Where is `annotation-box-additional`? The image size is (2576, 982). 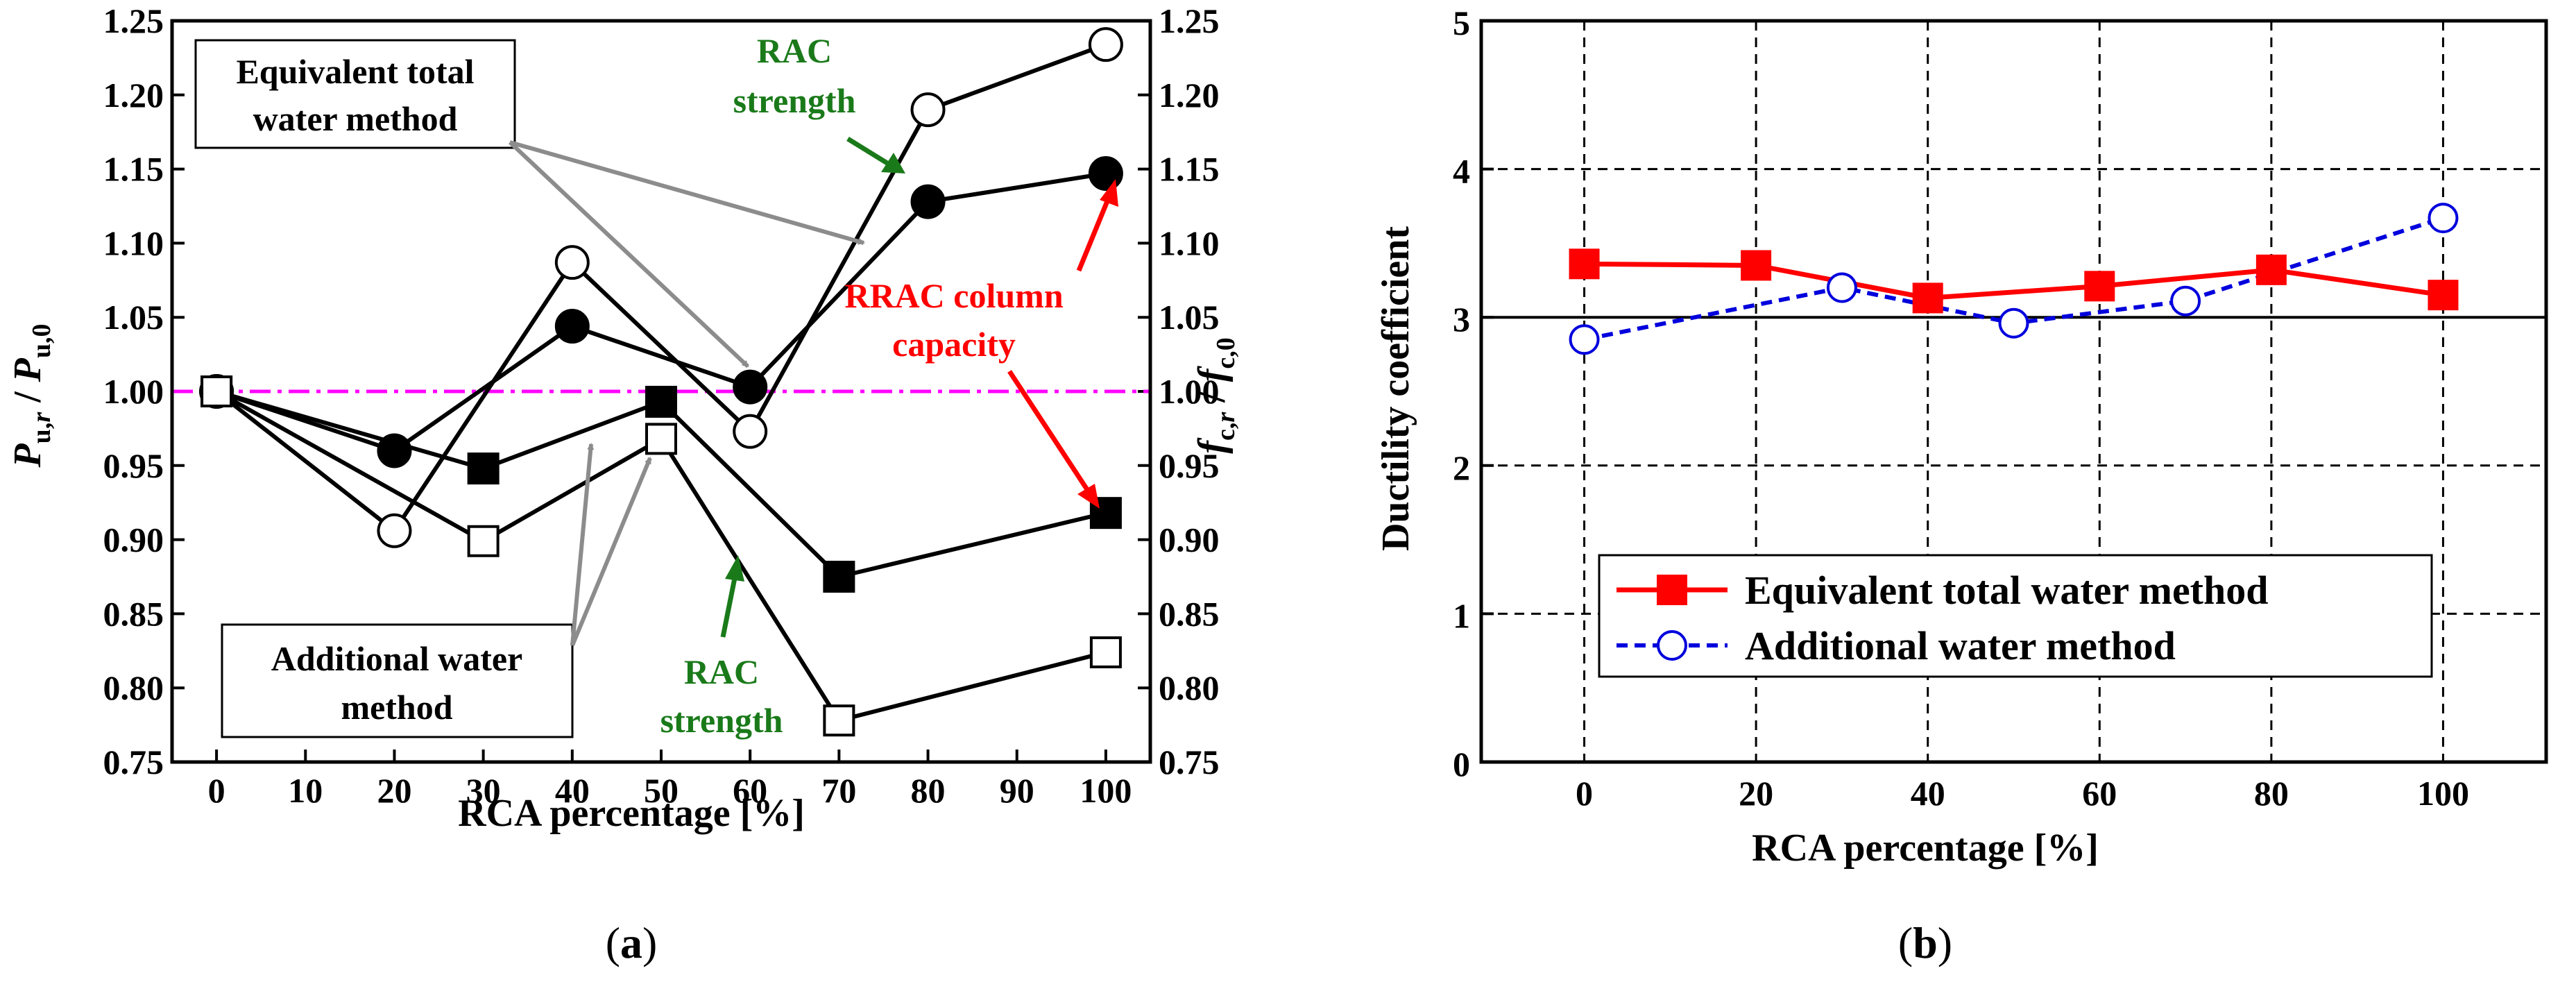
annotation-box-additional is located at coordinates (397, 680).